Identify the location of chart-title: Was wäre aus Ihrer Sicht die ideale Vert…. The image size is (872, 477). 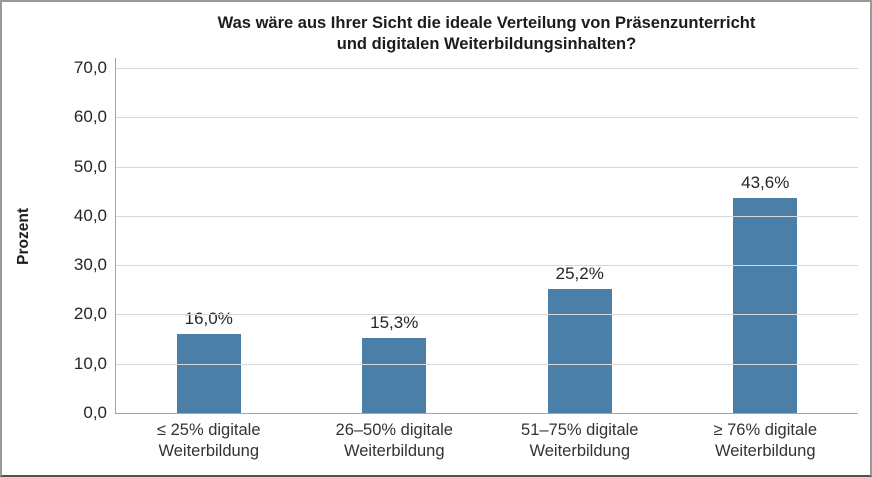
(486, 34).